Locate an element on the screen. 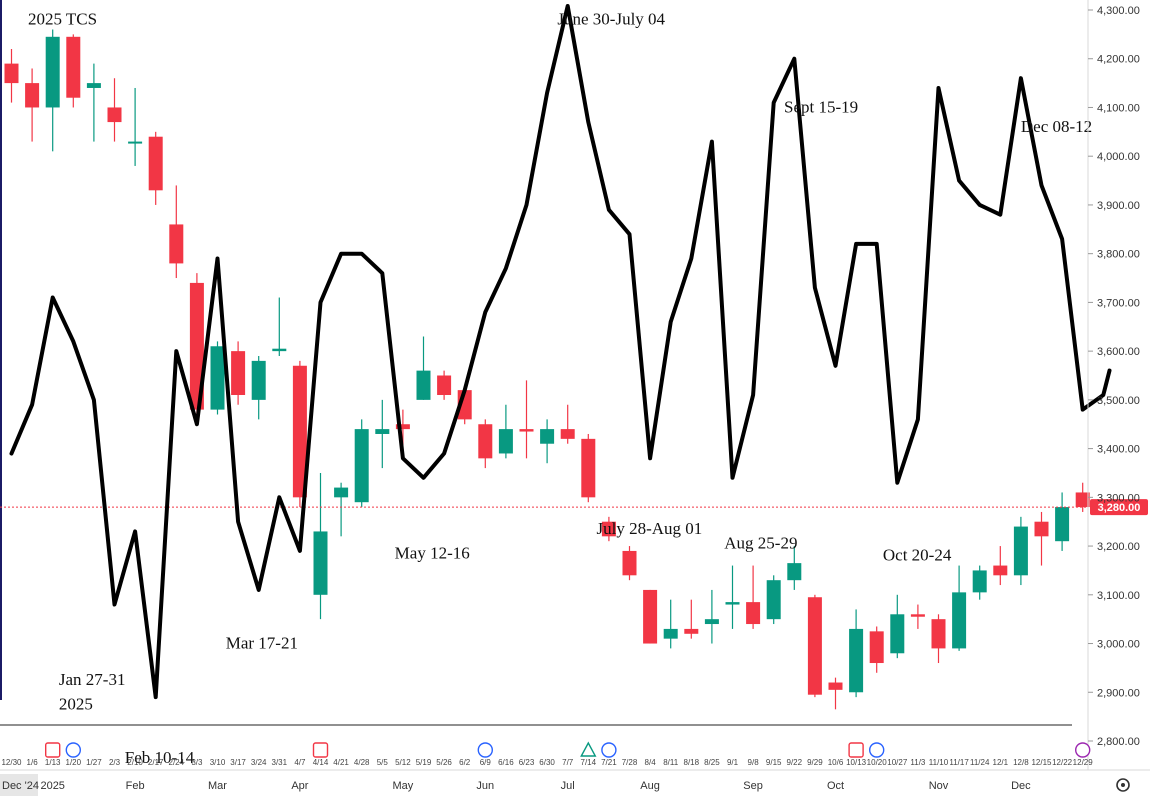  week-tick-label: 11/3 is located at coordinates (918, 762).